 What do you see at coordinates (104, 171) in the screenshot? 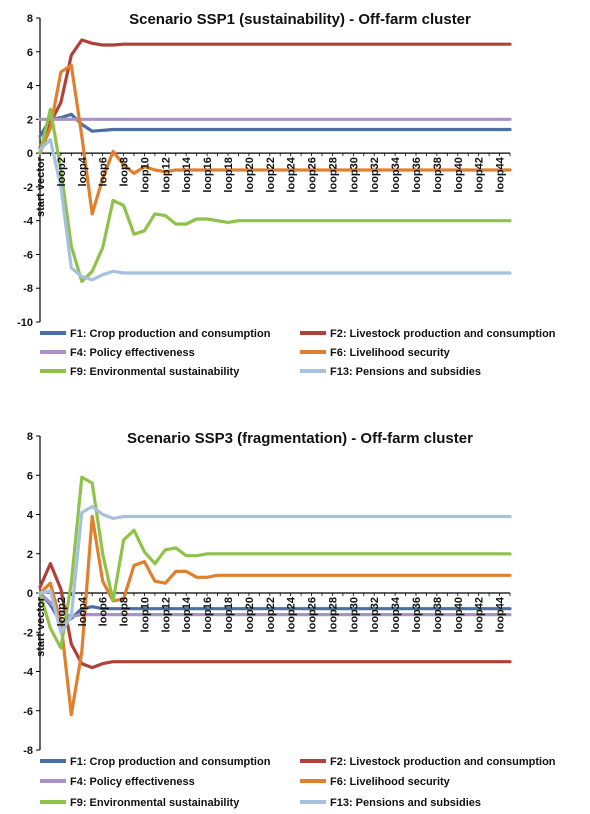
I see `x-tick-label: loop6` at bounding box center [104, 171].